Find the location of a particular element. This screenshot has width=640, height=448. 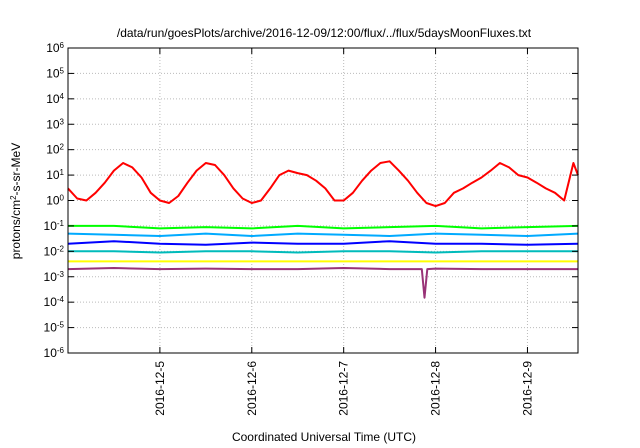

y-tick-label: 10⁻⁶ is located at coordinates (54, 353).